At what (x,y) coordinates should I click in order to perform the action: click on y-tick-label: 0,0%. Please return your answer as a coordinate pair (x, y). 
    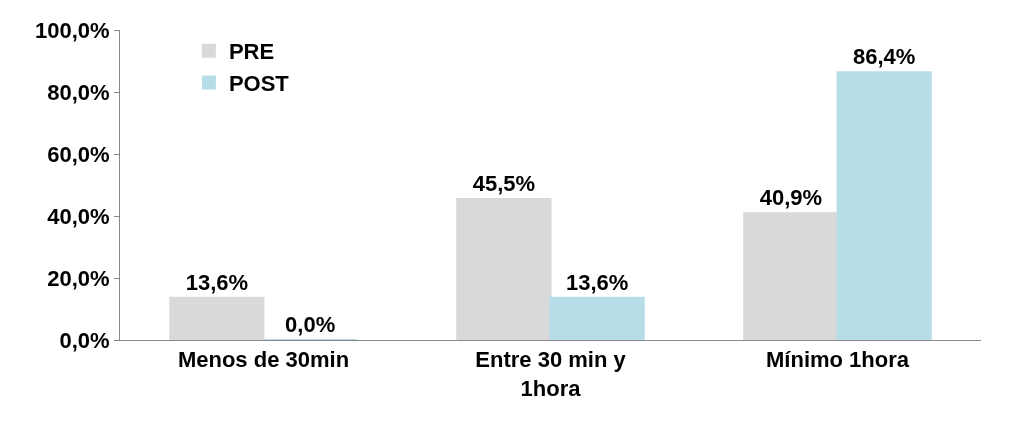
    Looking at the image, I should click on (84, 340).